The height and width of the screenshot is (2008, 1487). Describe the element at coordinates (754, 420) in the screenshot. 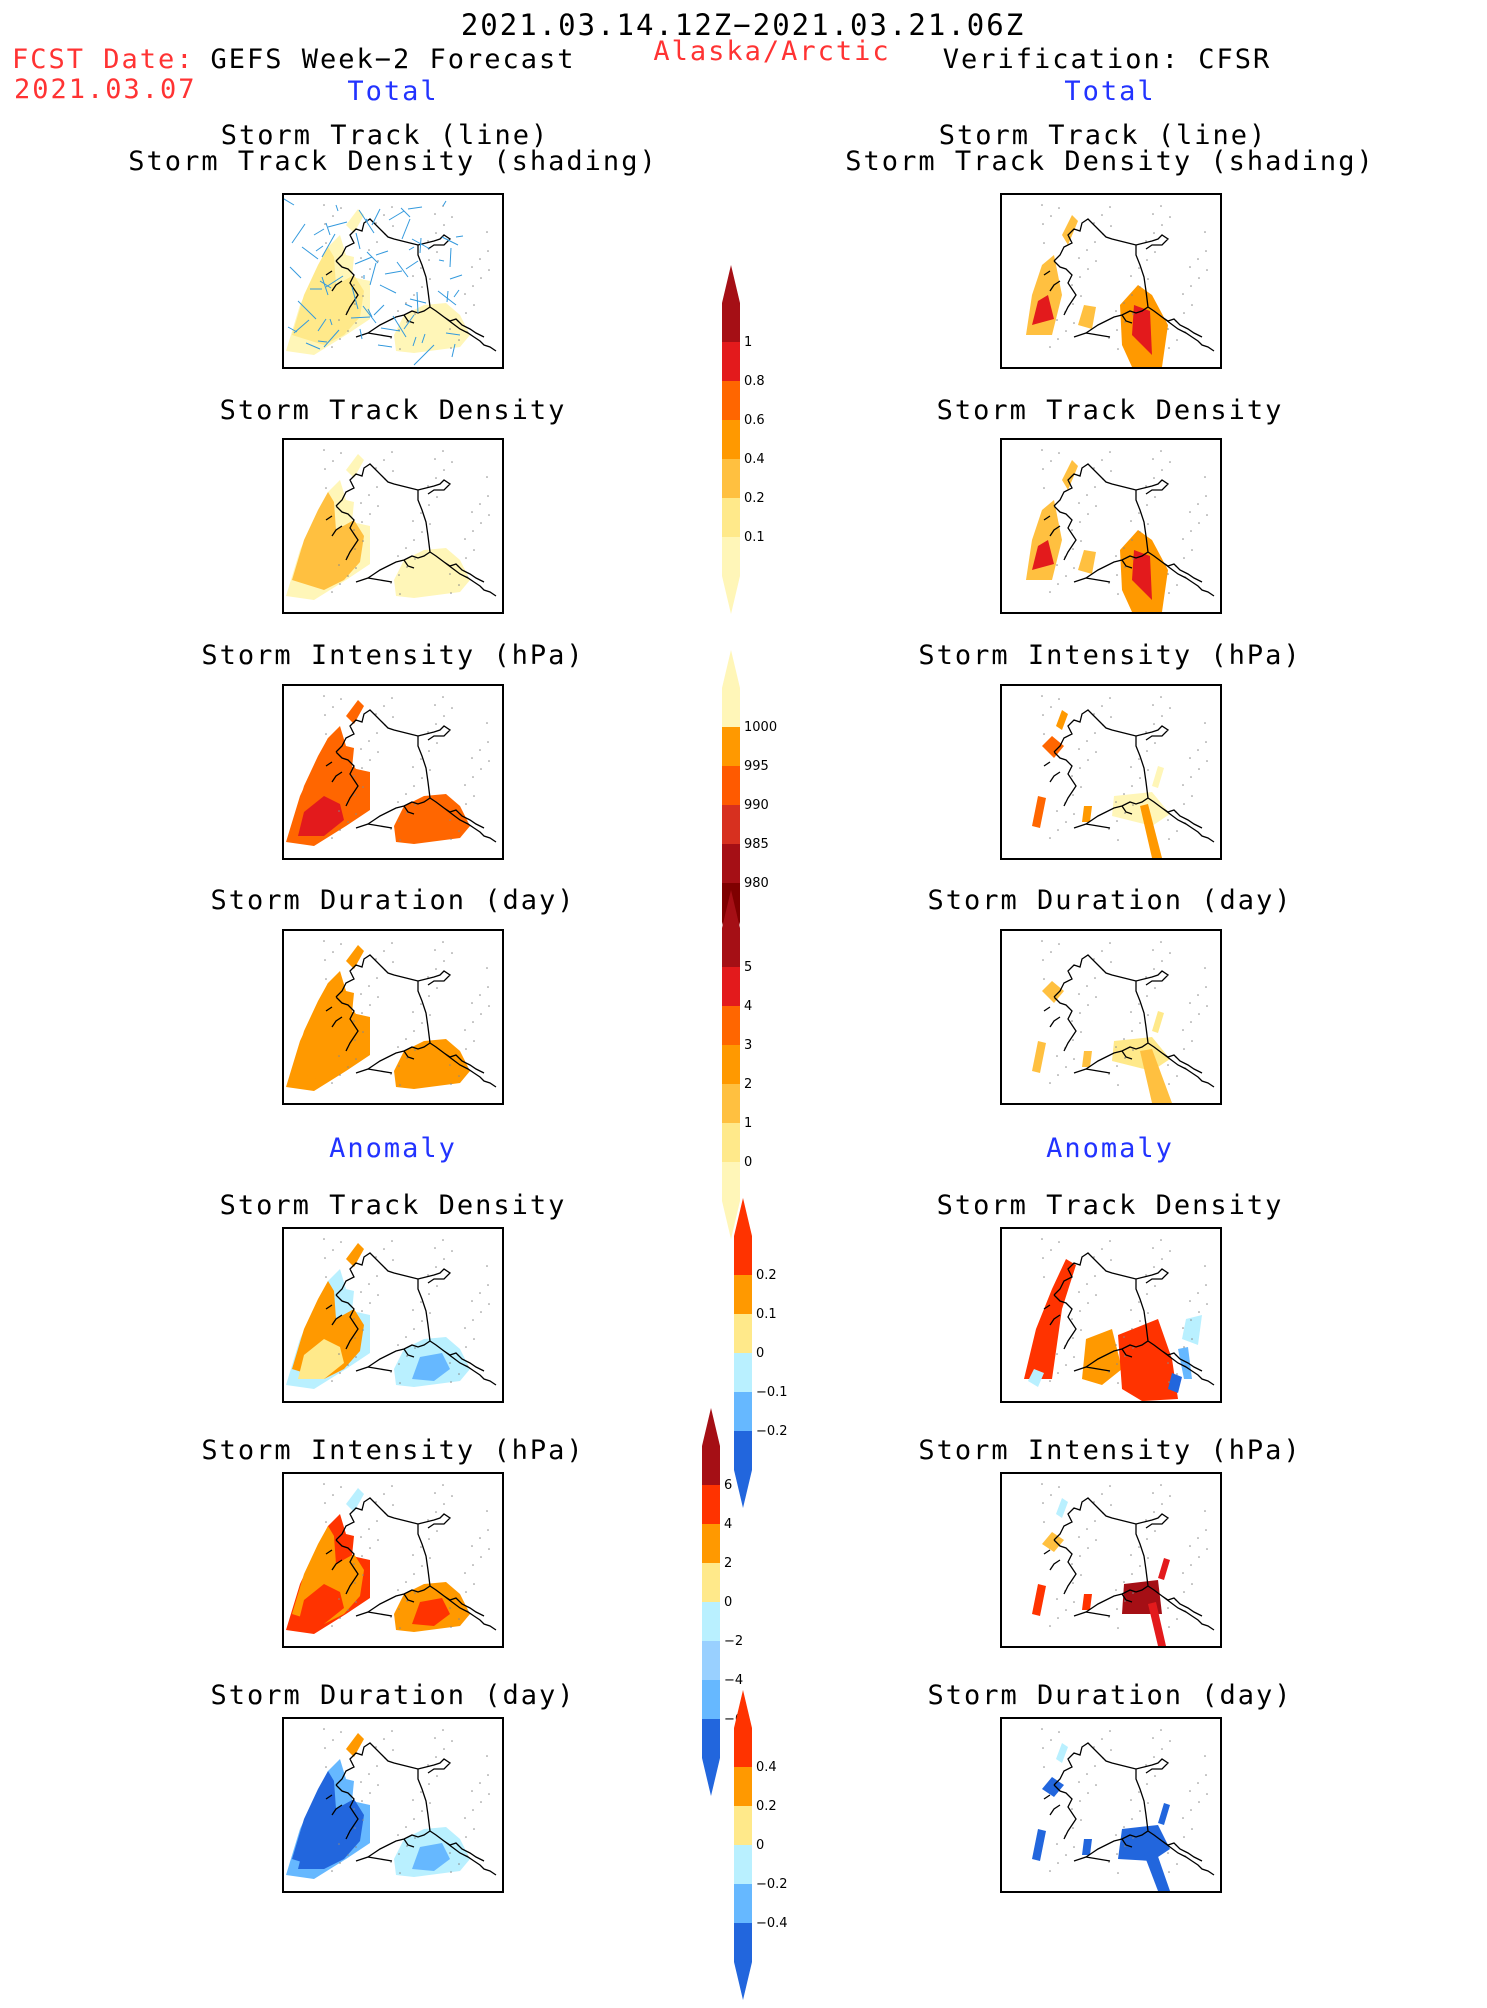

I see `colorbar-tick-label: 0.6` at that location.